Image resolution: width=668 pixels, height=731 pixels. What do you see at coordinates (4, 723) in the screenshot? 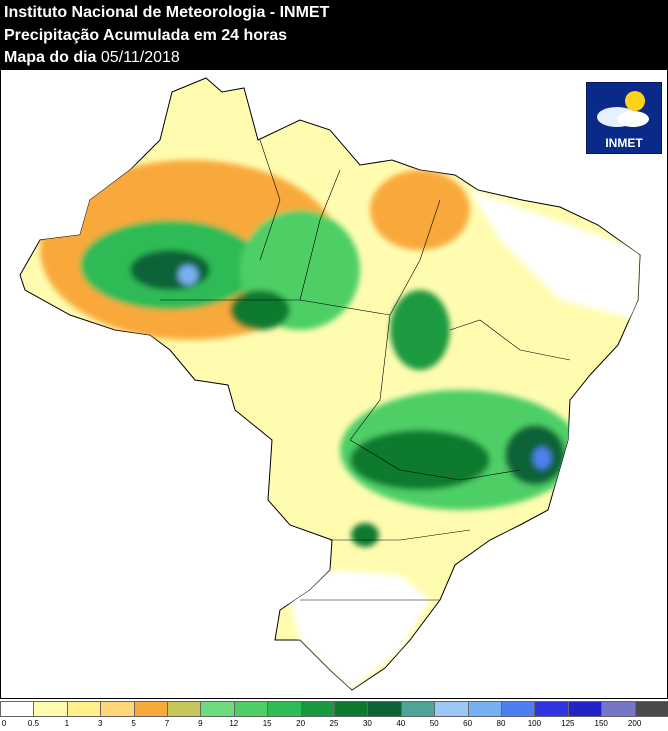
I see `legend-tick-label: 0` at bounding box center [4, 723].